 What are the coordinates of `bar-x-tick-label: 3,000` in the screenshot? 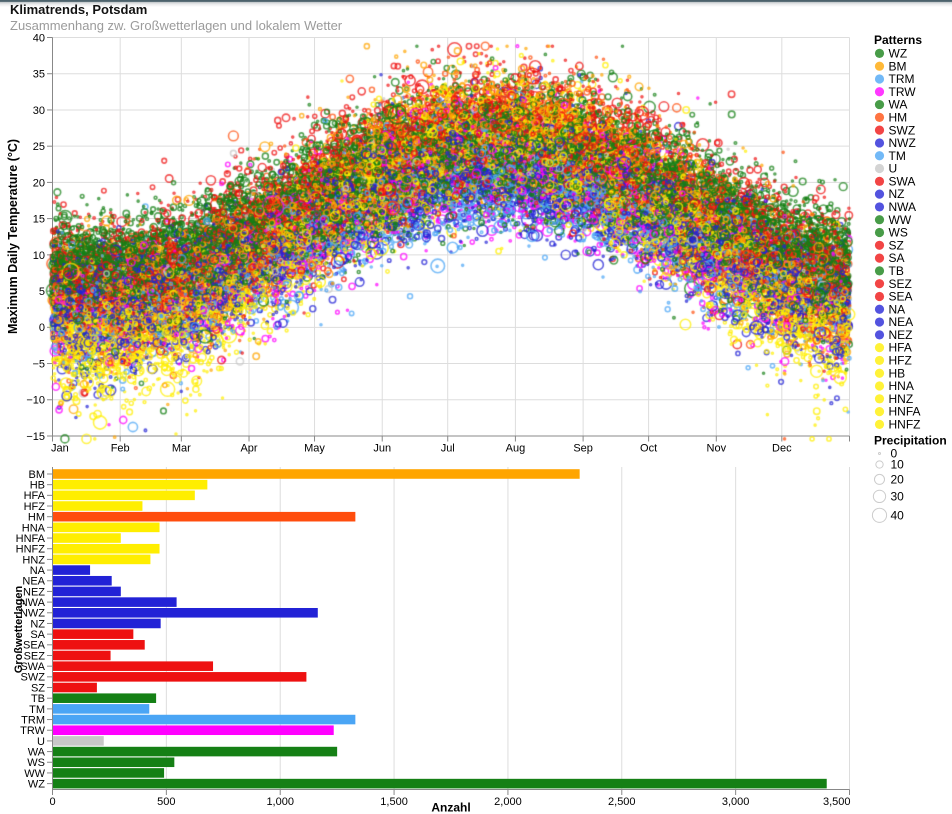 It's located at (736, 802).